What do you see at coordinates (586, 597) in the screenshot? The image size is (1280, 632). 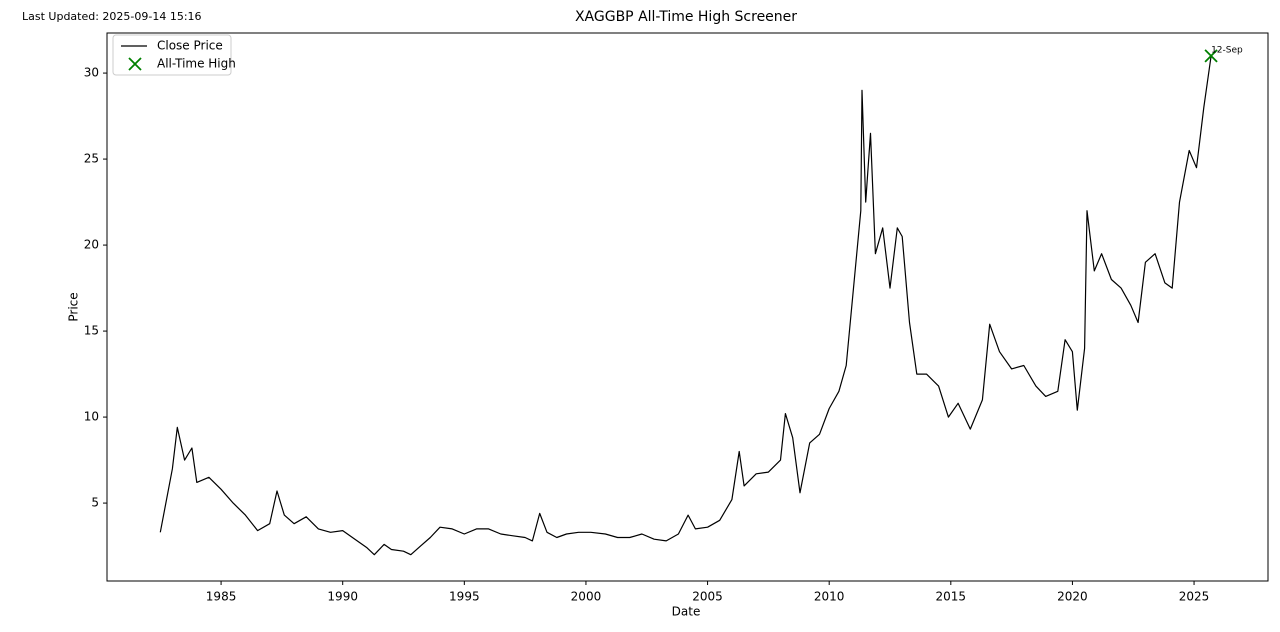 I see `x-tick-label: 2000` at bounding box center [586, 597].